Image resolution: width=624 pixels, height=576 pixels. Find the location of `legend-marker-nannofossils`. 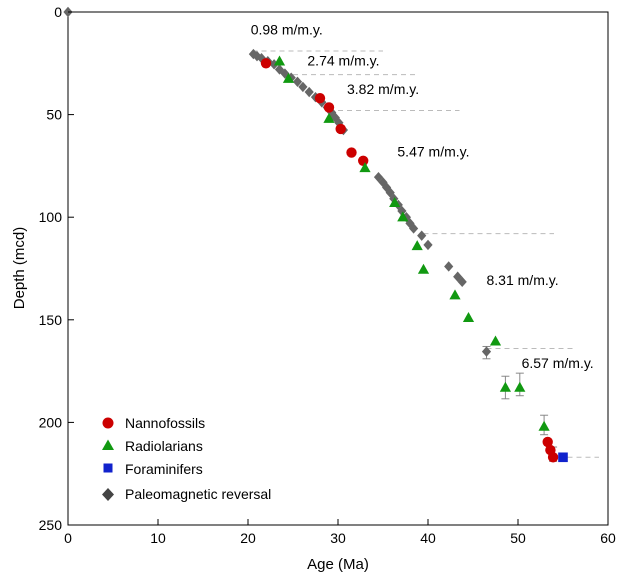

legend-marker-nannofossils is located at coordinates (108, 423).